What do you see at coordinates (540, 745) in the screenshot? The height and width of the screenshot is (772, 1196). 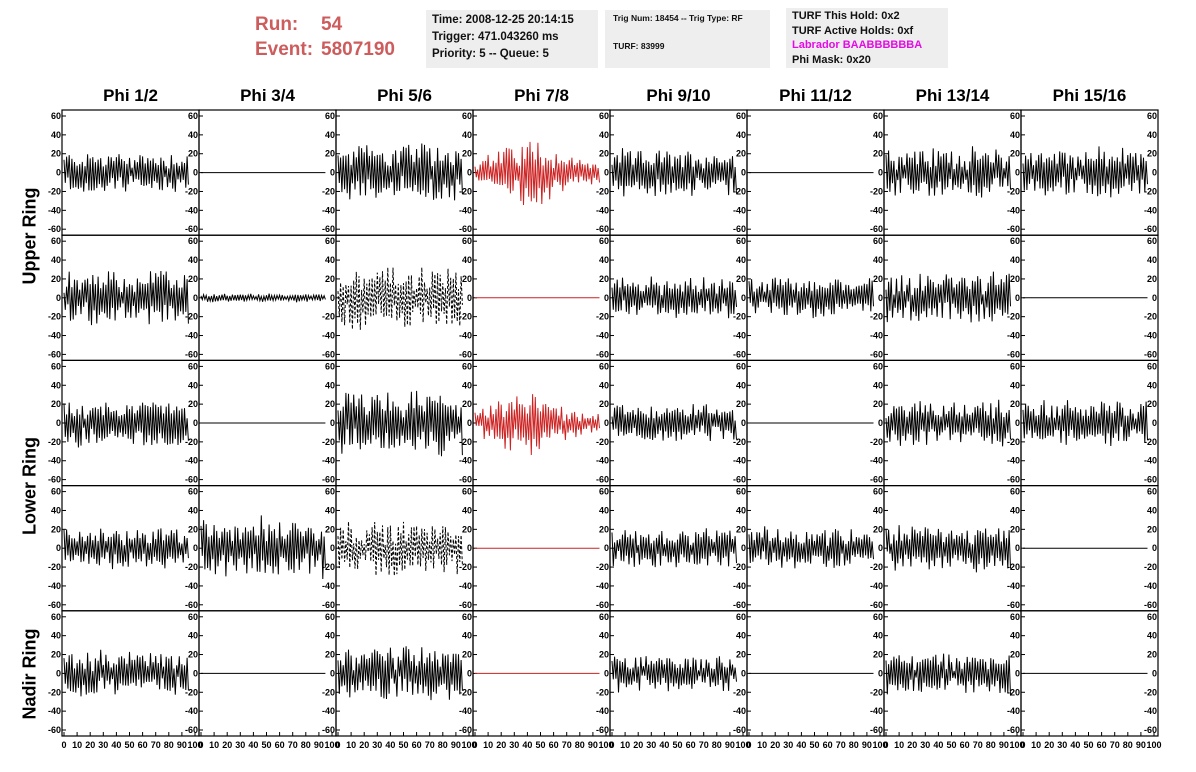 I see `x-tick-label: 50` at bounding box center [540, 745].